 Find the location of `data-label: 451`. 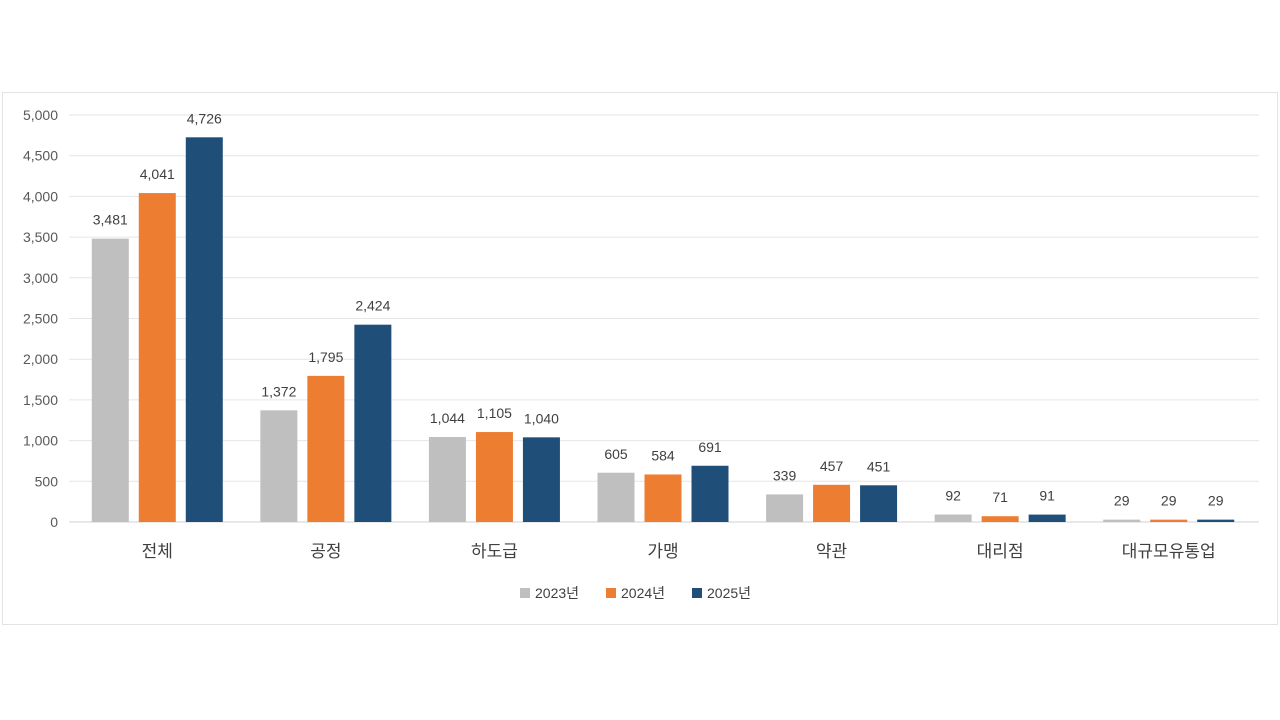

data-label: 451 is located at coordinates (879, 466).